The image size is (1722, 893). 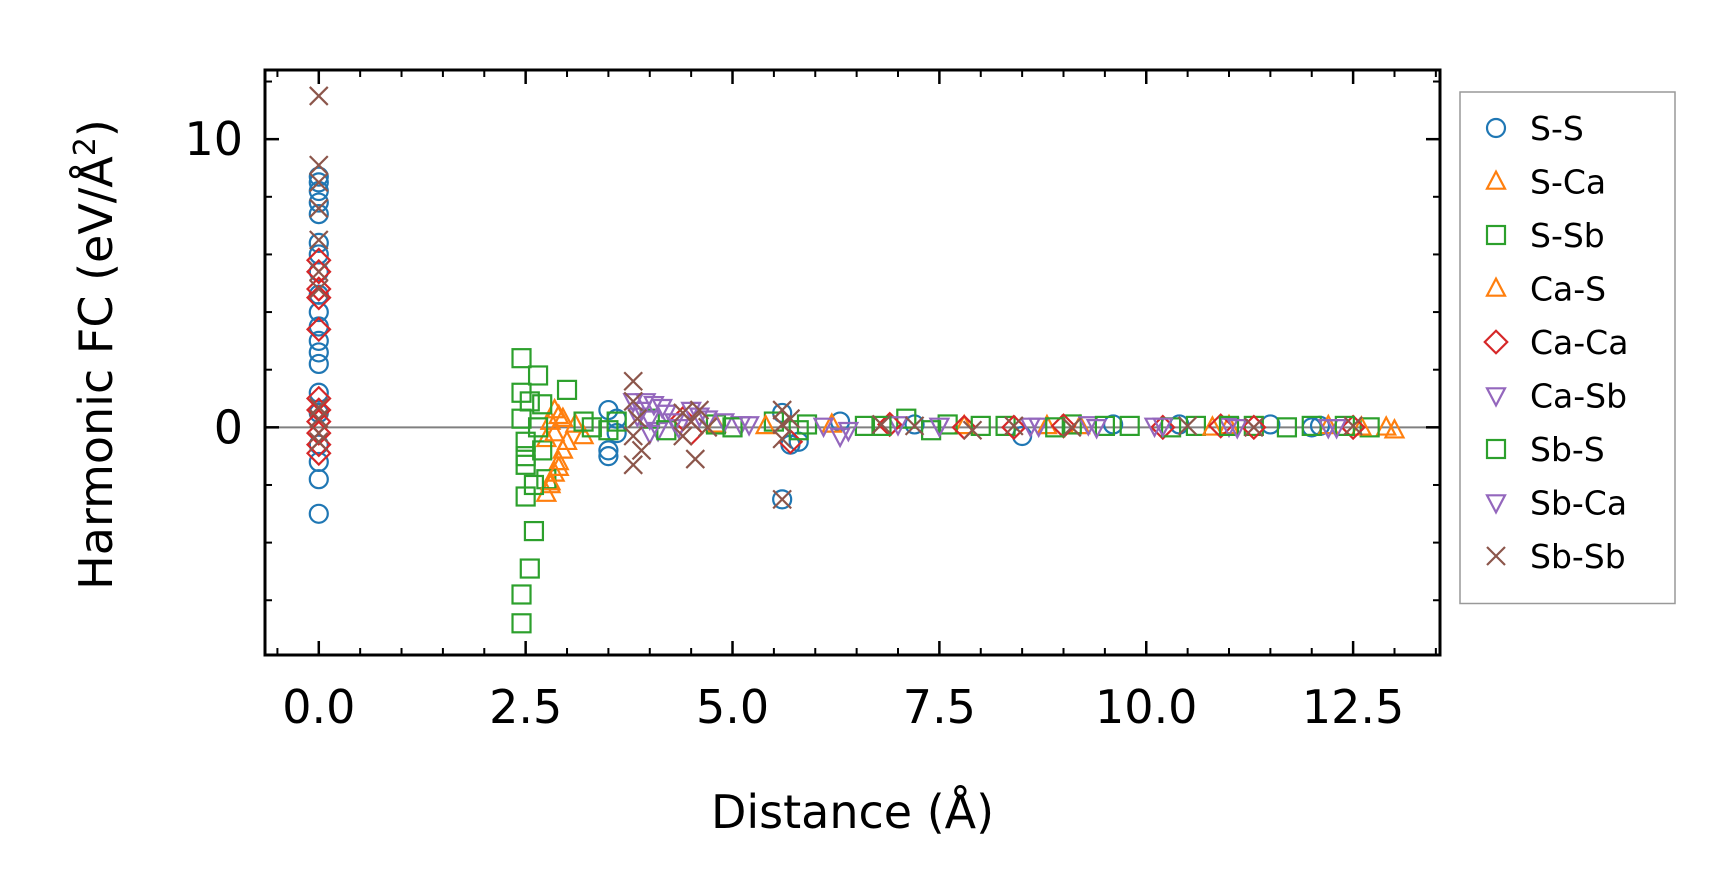 I want to click on y-axis-label-main: Harmonic FC (eV/Å, so click(x=96, y=373).